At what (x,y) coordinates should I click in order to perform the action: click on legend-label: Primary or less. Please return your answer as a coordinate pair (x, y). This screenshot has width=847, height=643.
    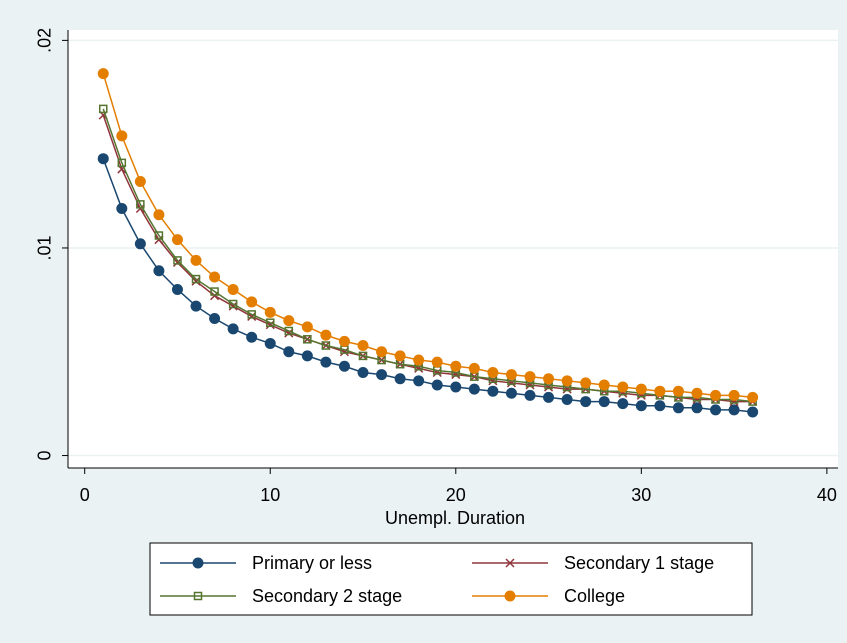
    Looking at the image, I should click on (312, 563).